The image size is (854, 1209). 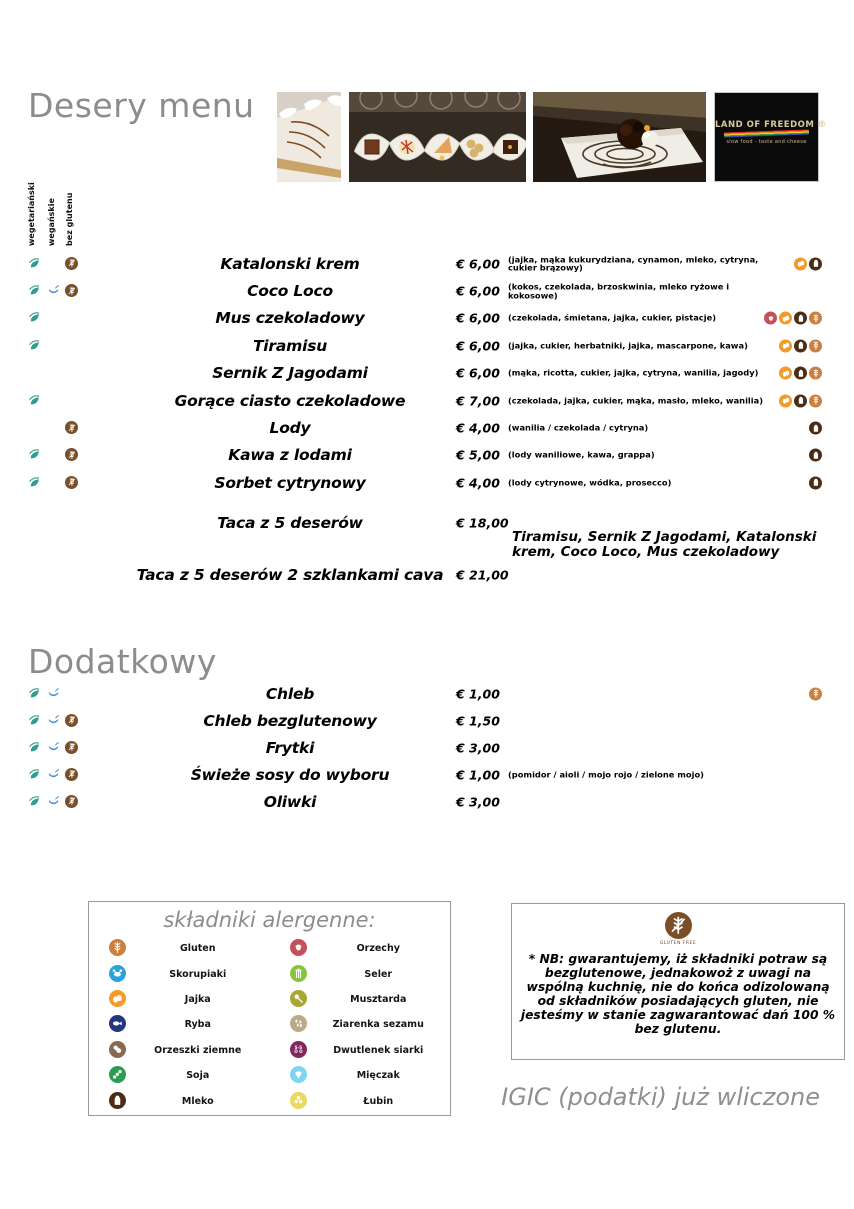 I want to click on dish-ingredients: (wanilia / czekolada / cytryna), so click(x=578, y=427).